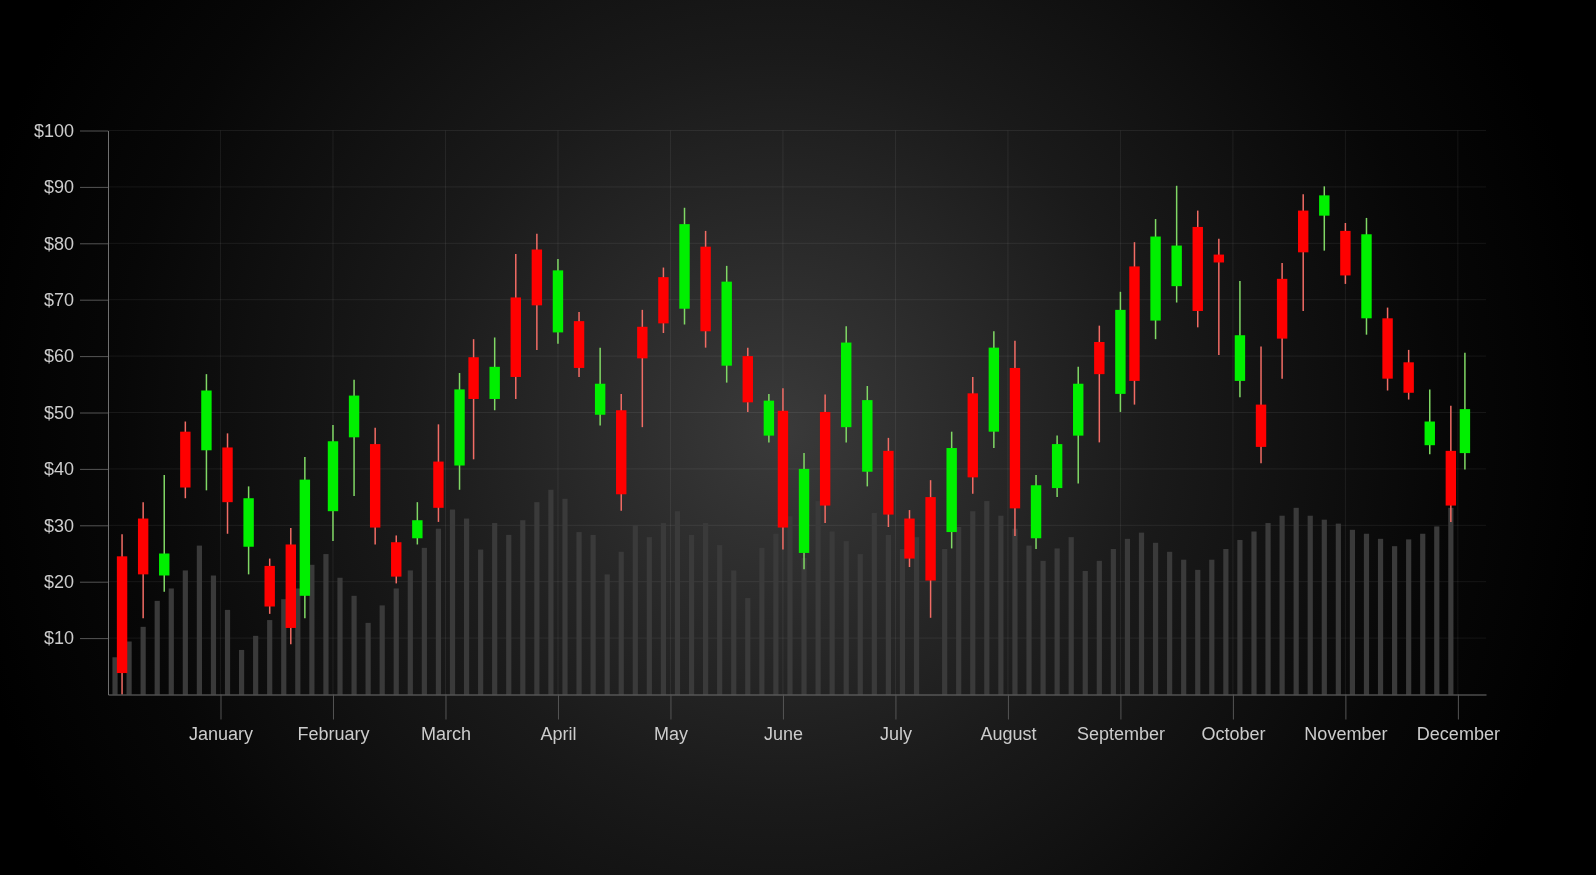  Describe the element at coordinates (670, 734) in the screenshot. I see `x-tick-label: May` at that location.